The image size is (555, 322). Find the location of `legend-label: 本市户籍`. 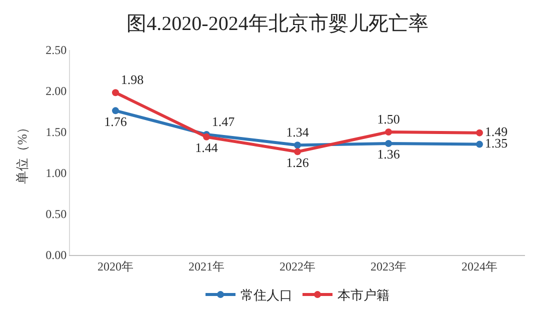

legend-label: 本市户籍 is located at coordinates (364, 295).